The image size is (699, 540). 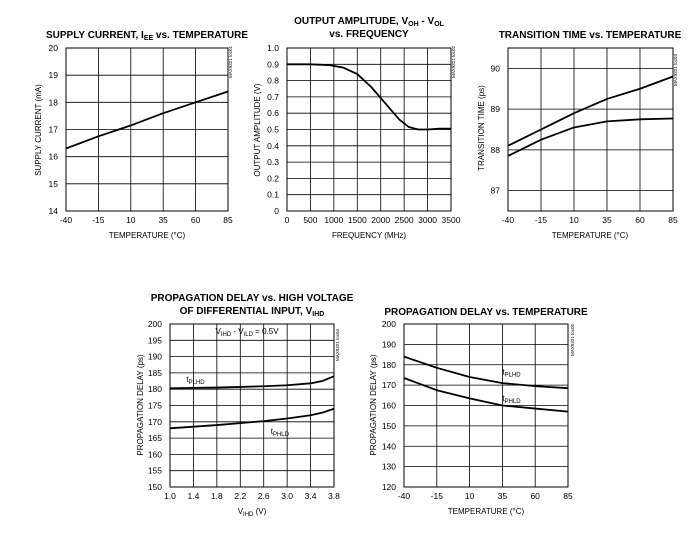 I want to click on x-axis-label: VIHD (V), so click(x=252, y=512).